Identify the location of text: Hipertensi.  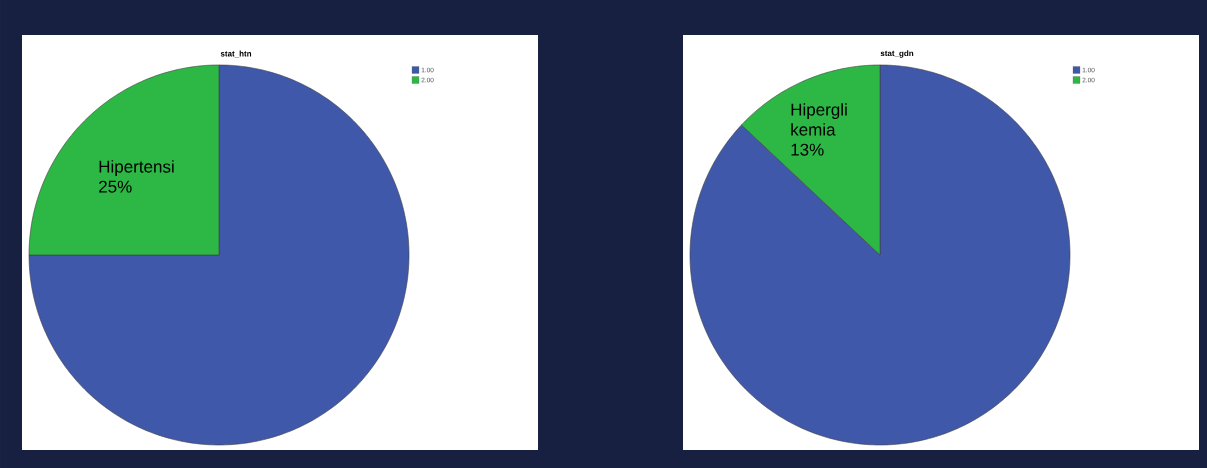
(136, 168).